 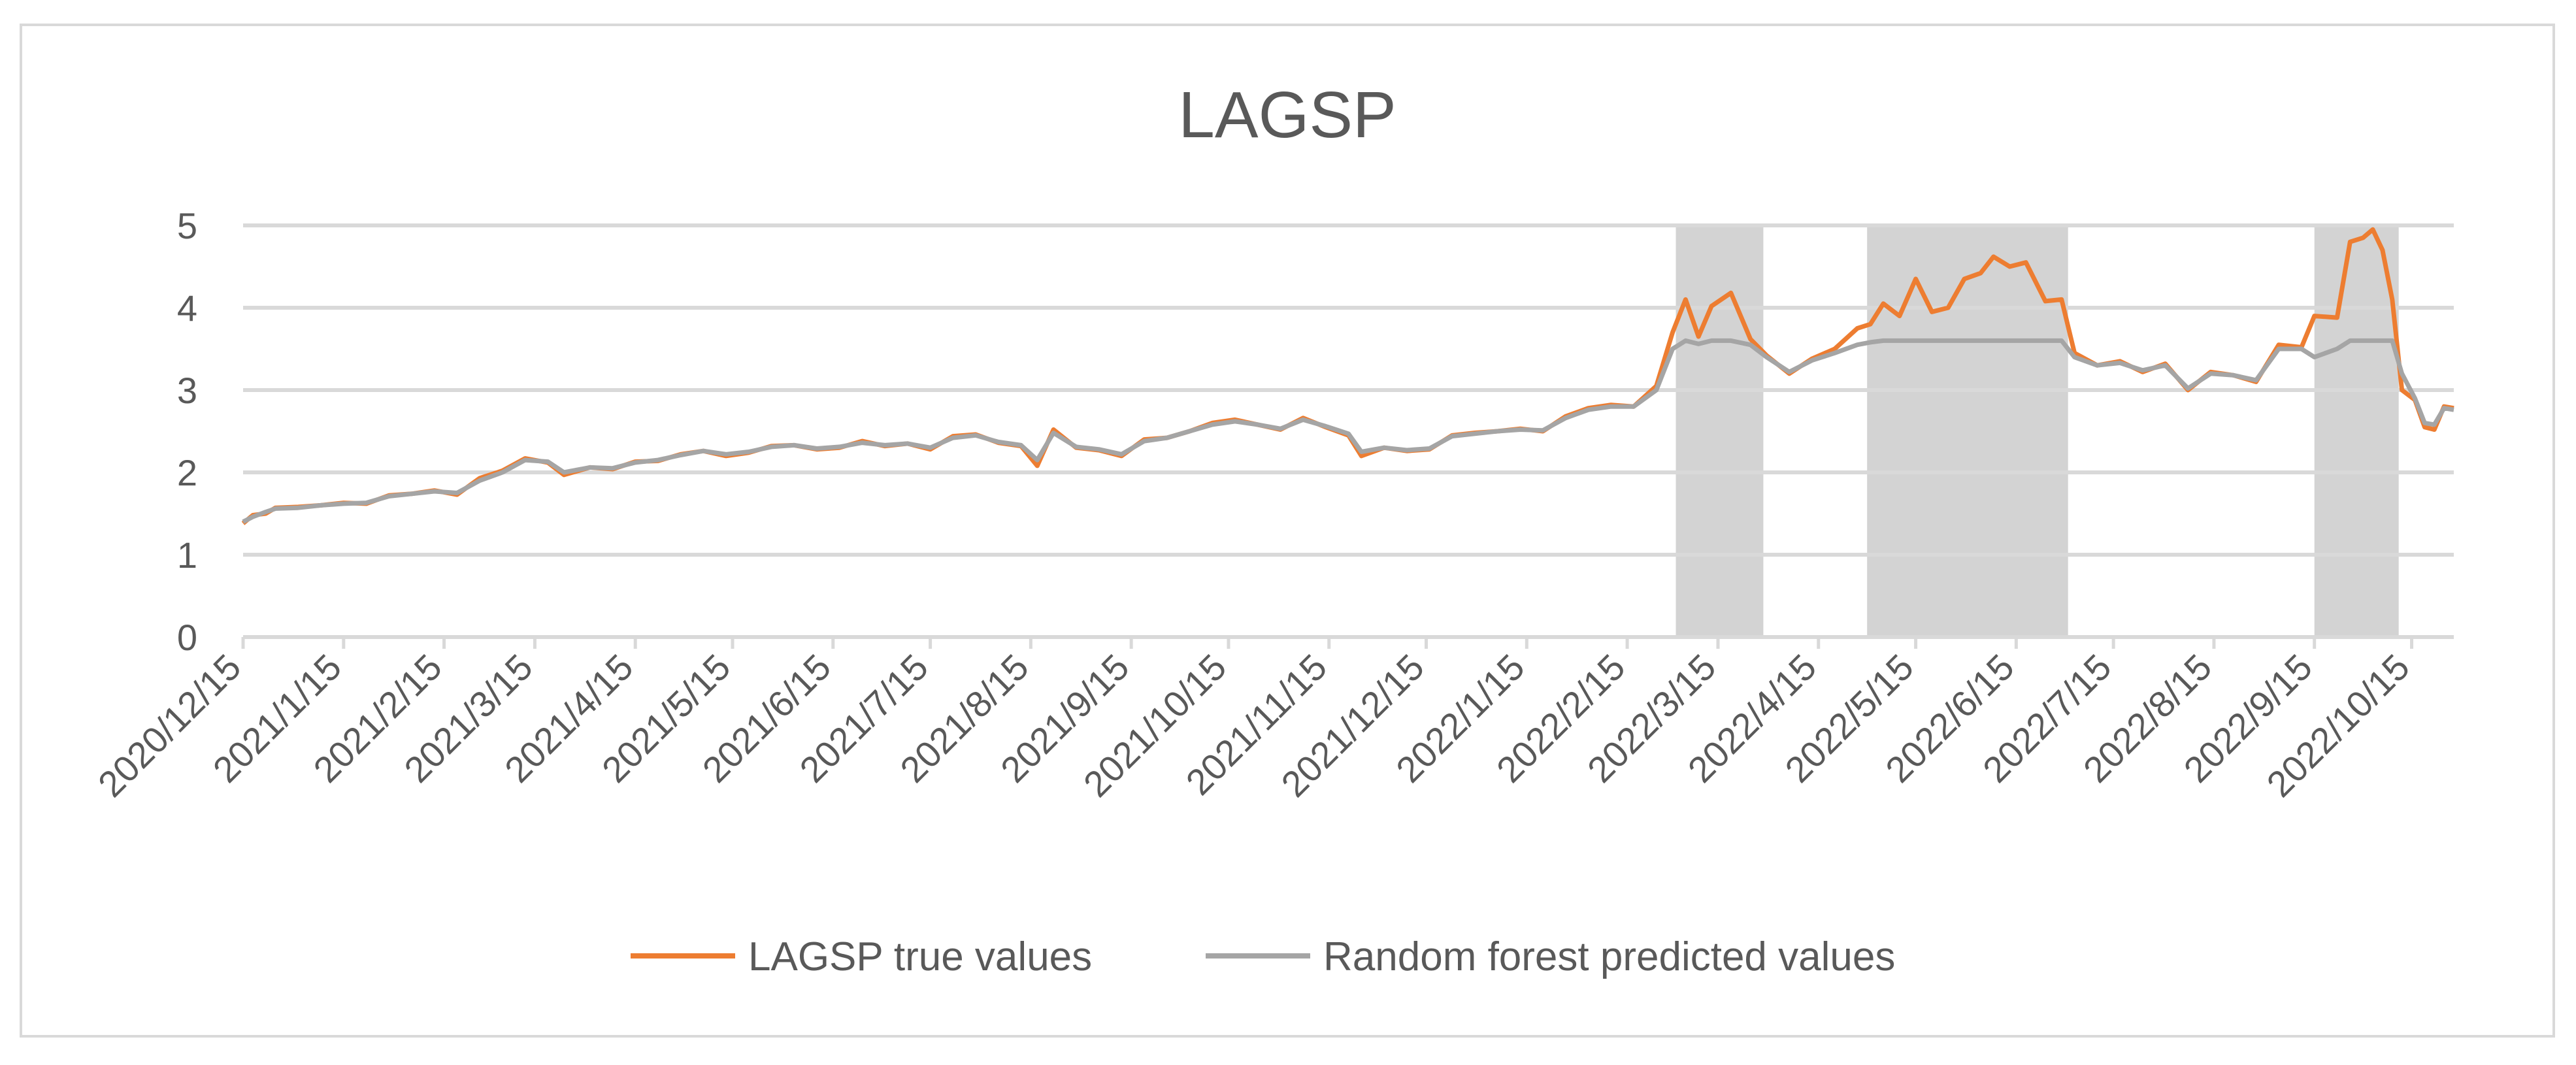 I want to click on shaded-regions, so click(x=2037, y=431).